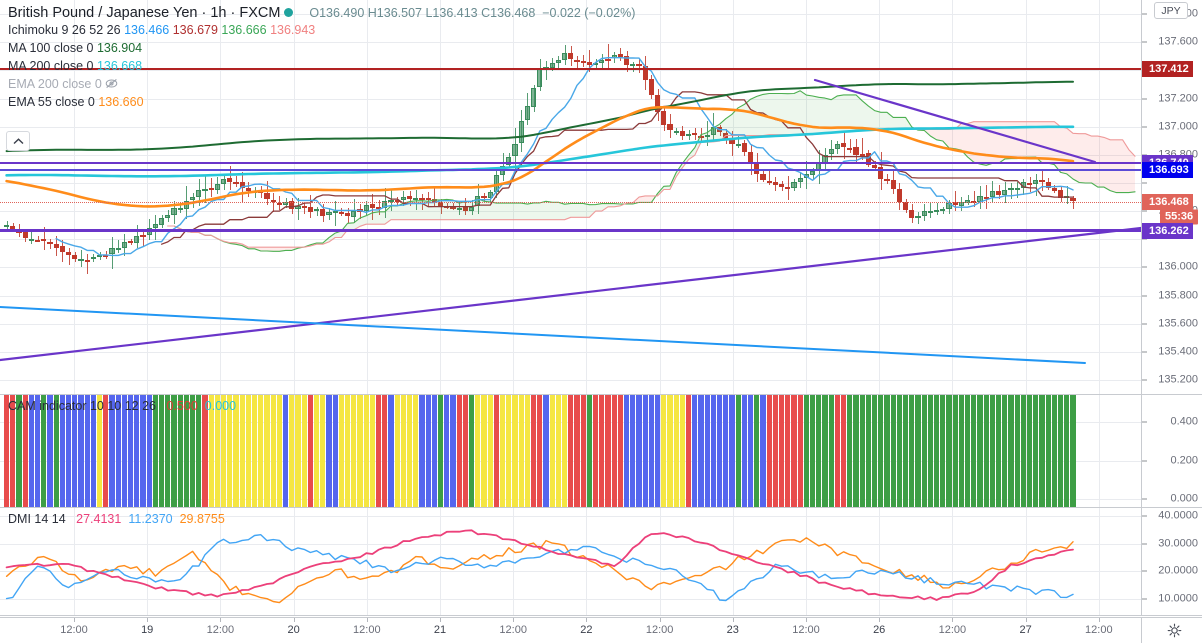 This screenshot has width=1202, height=643. Describe the element at coordinates (76, 102) in the screenshot. I see `indicator-legend-row: EMA 55 close 0 136.660` at that location.